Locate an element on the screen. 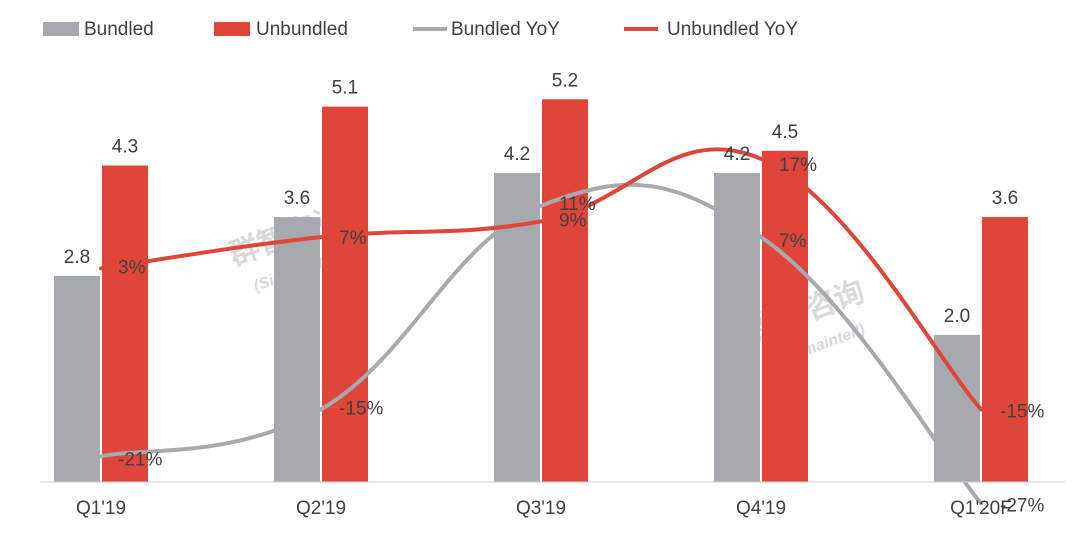  legend-item-unbundled-yoy: Unbundled YoY is located at coordinates (711, 29).